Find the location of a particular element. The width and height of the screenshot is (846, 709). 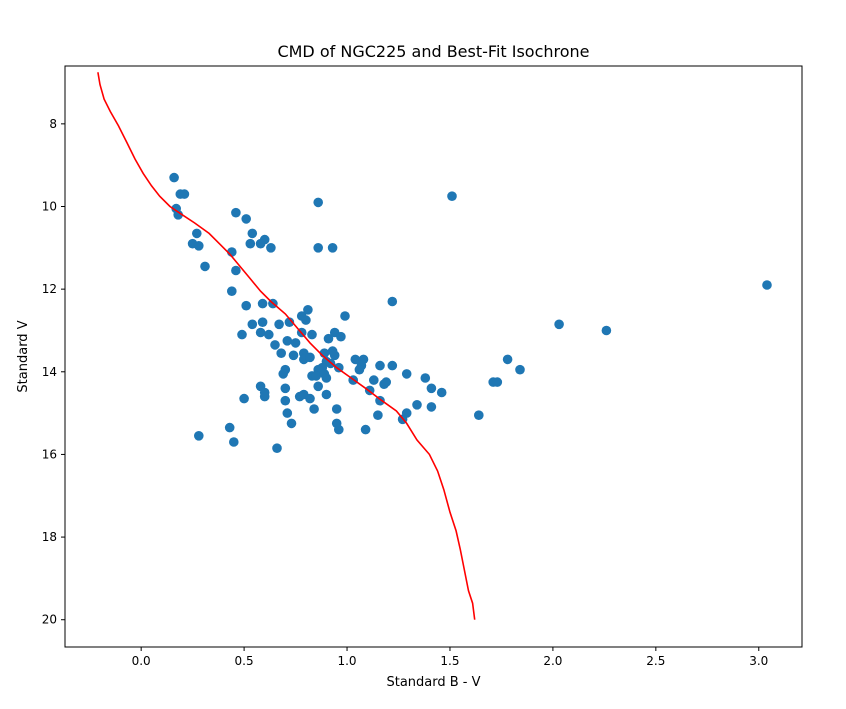

x-tick-label: 0.5 is located at coordinates (244, 661).